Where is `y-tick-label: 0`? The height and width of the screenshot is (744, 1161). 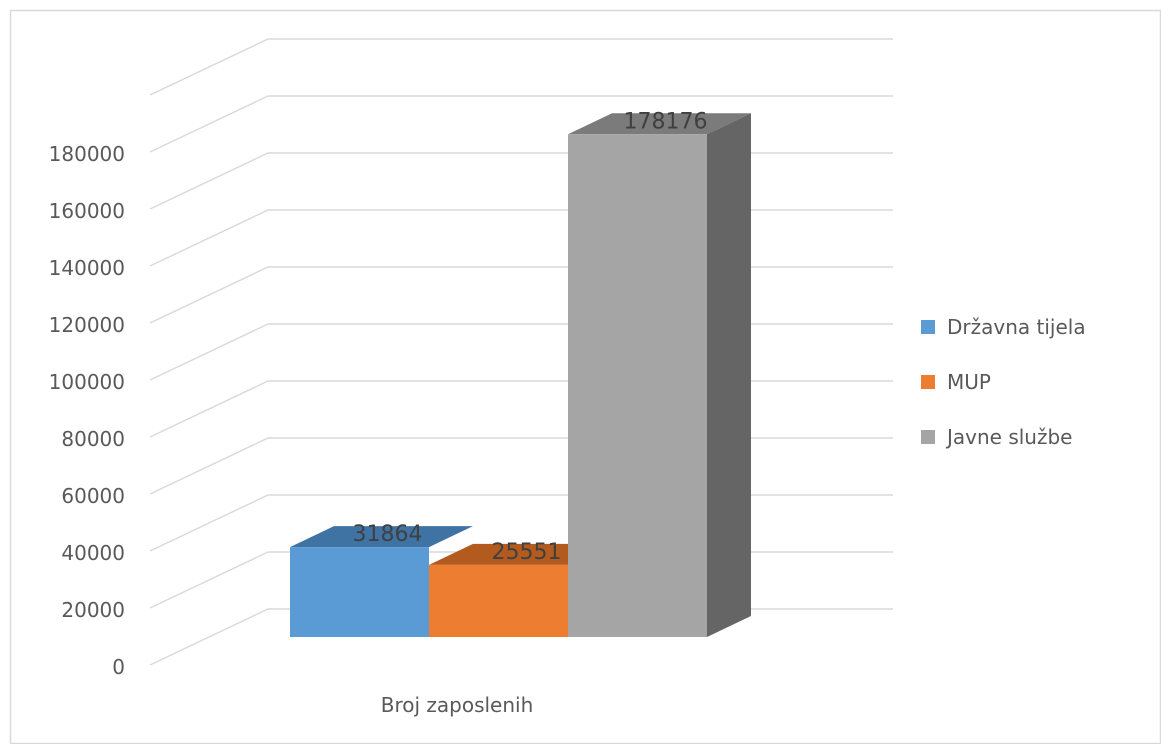
y-tick-label: 0 is located at coordinates (118, 667).